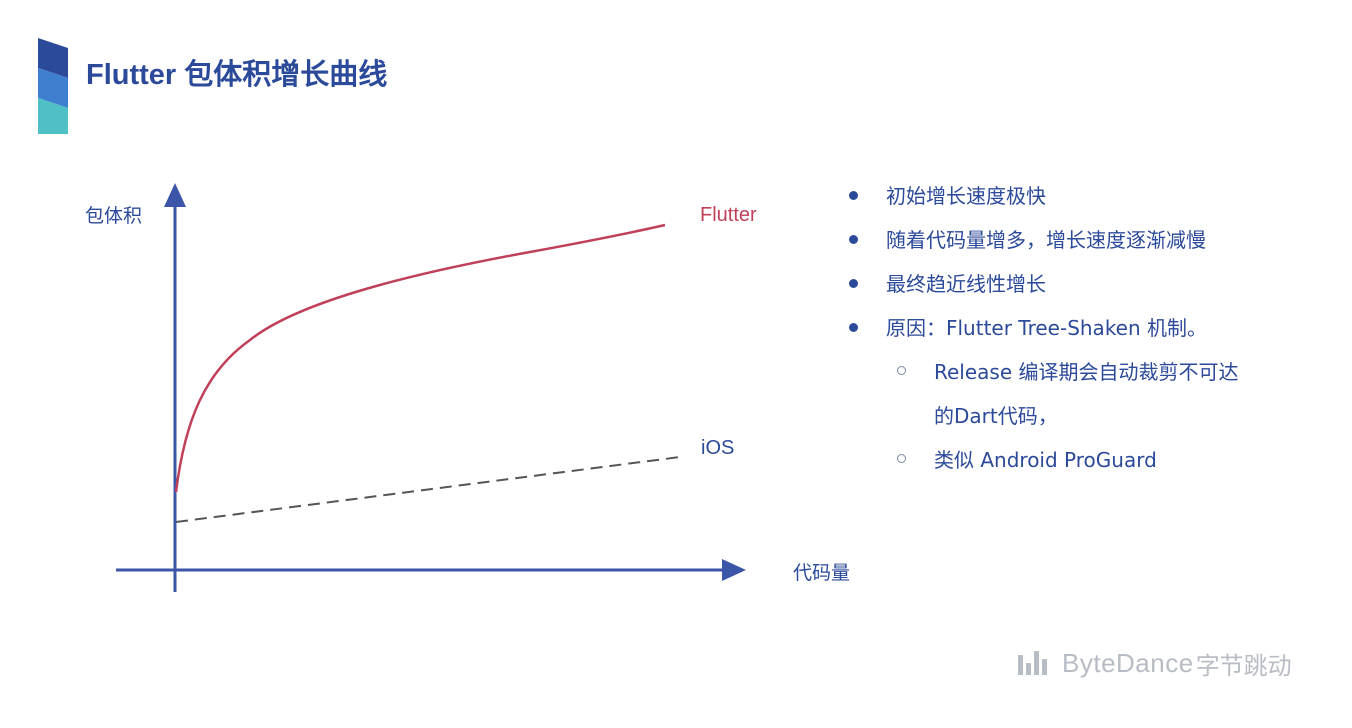  I want to click on footer-brand-name-cn: 字节跳动, so click(1243, 665).